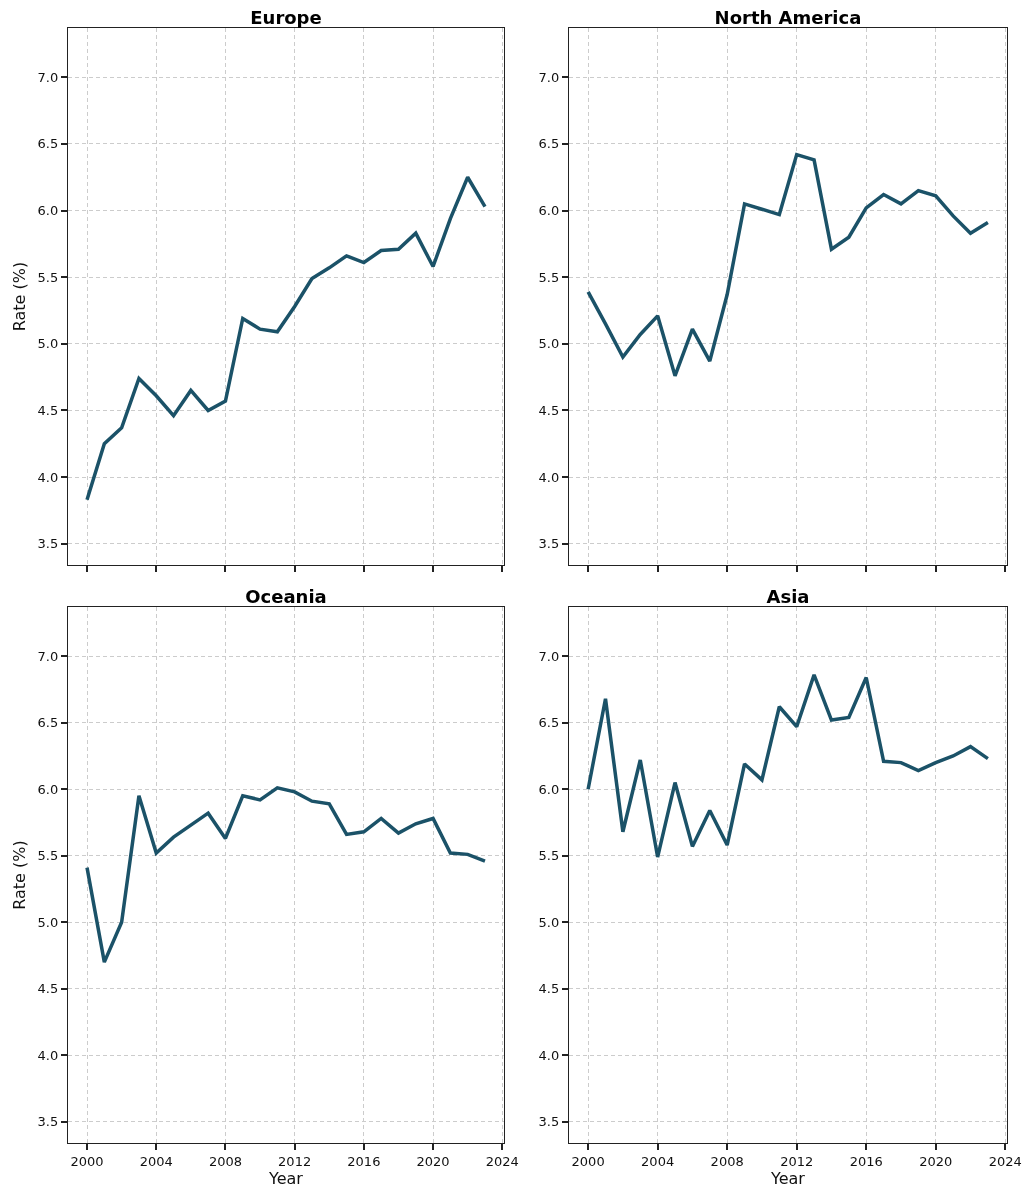  Describe the element at coordinates (286, 17) in the screenshot. I see `chart-title: Europe` at that location.